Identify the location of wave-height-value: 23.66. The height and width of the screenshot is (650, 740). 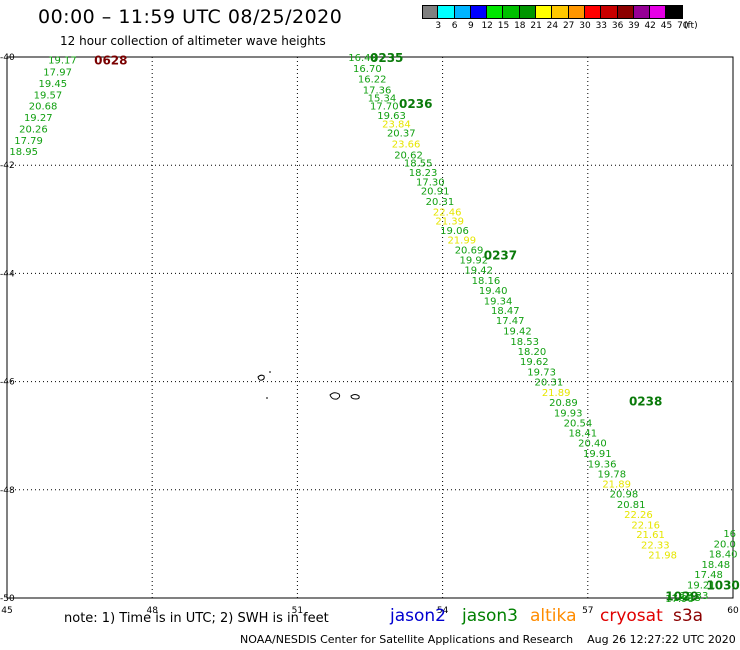
(406, 145).